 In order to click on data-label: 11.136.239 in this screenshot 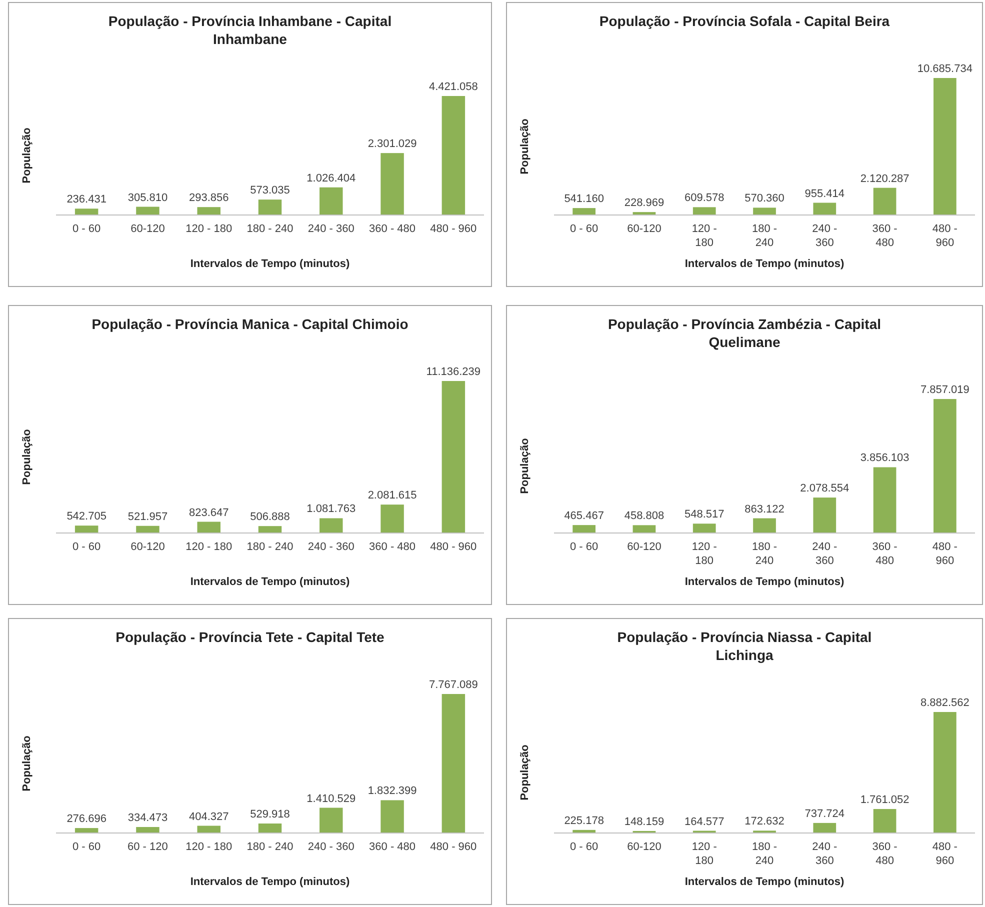, I will do `click(453, 372)`.